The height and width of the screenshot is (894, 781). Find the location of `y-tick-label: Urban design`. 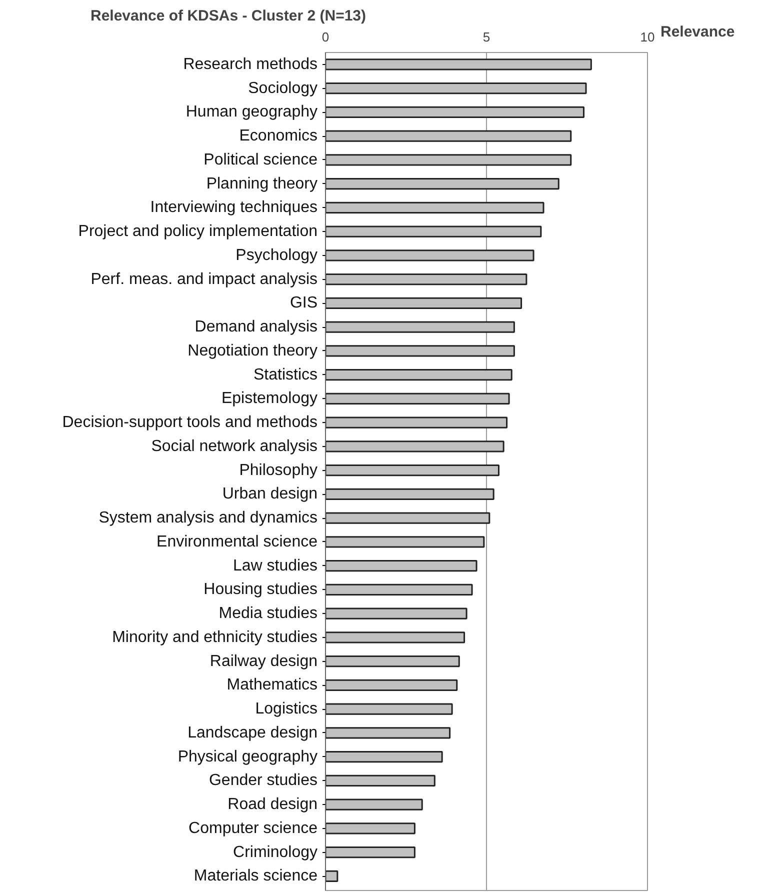

y-tick-label: Urban design is located at coordinates (270, 494).